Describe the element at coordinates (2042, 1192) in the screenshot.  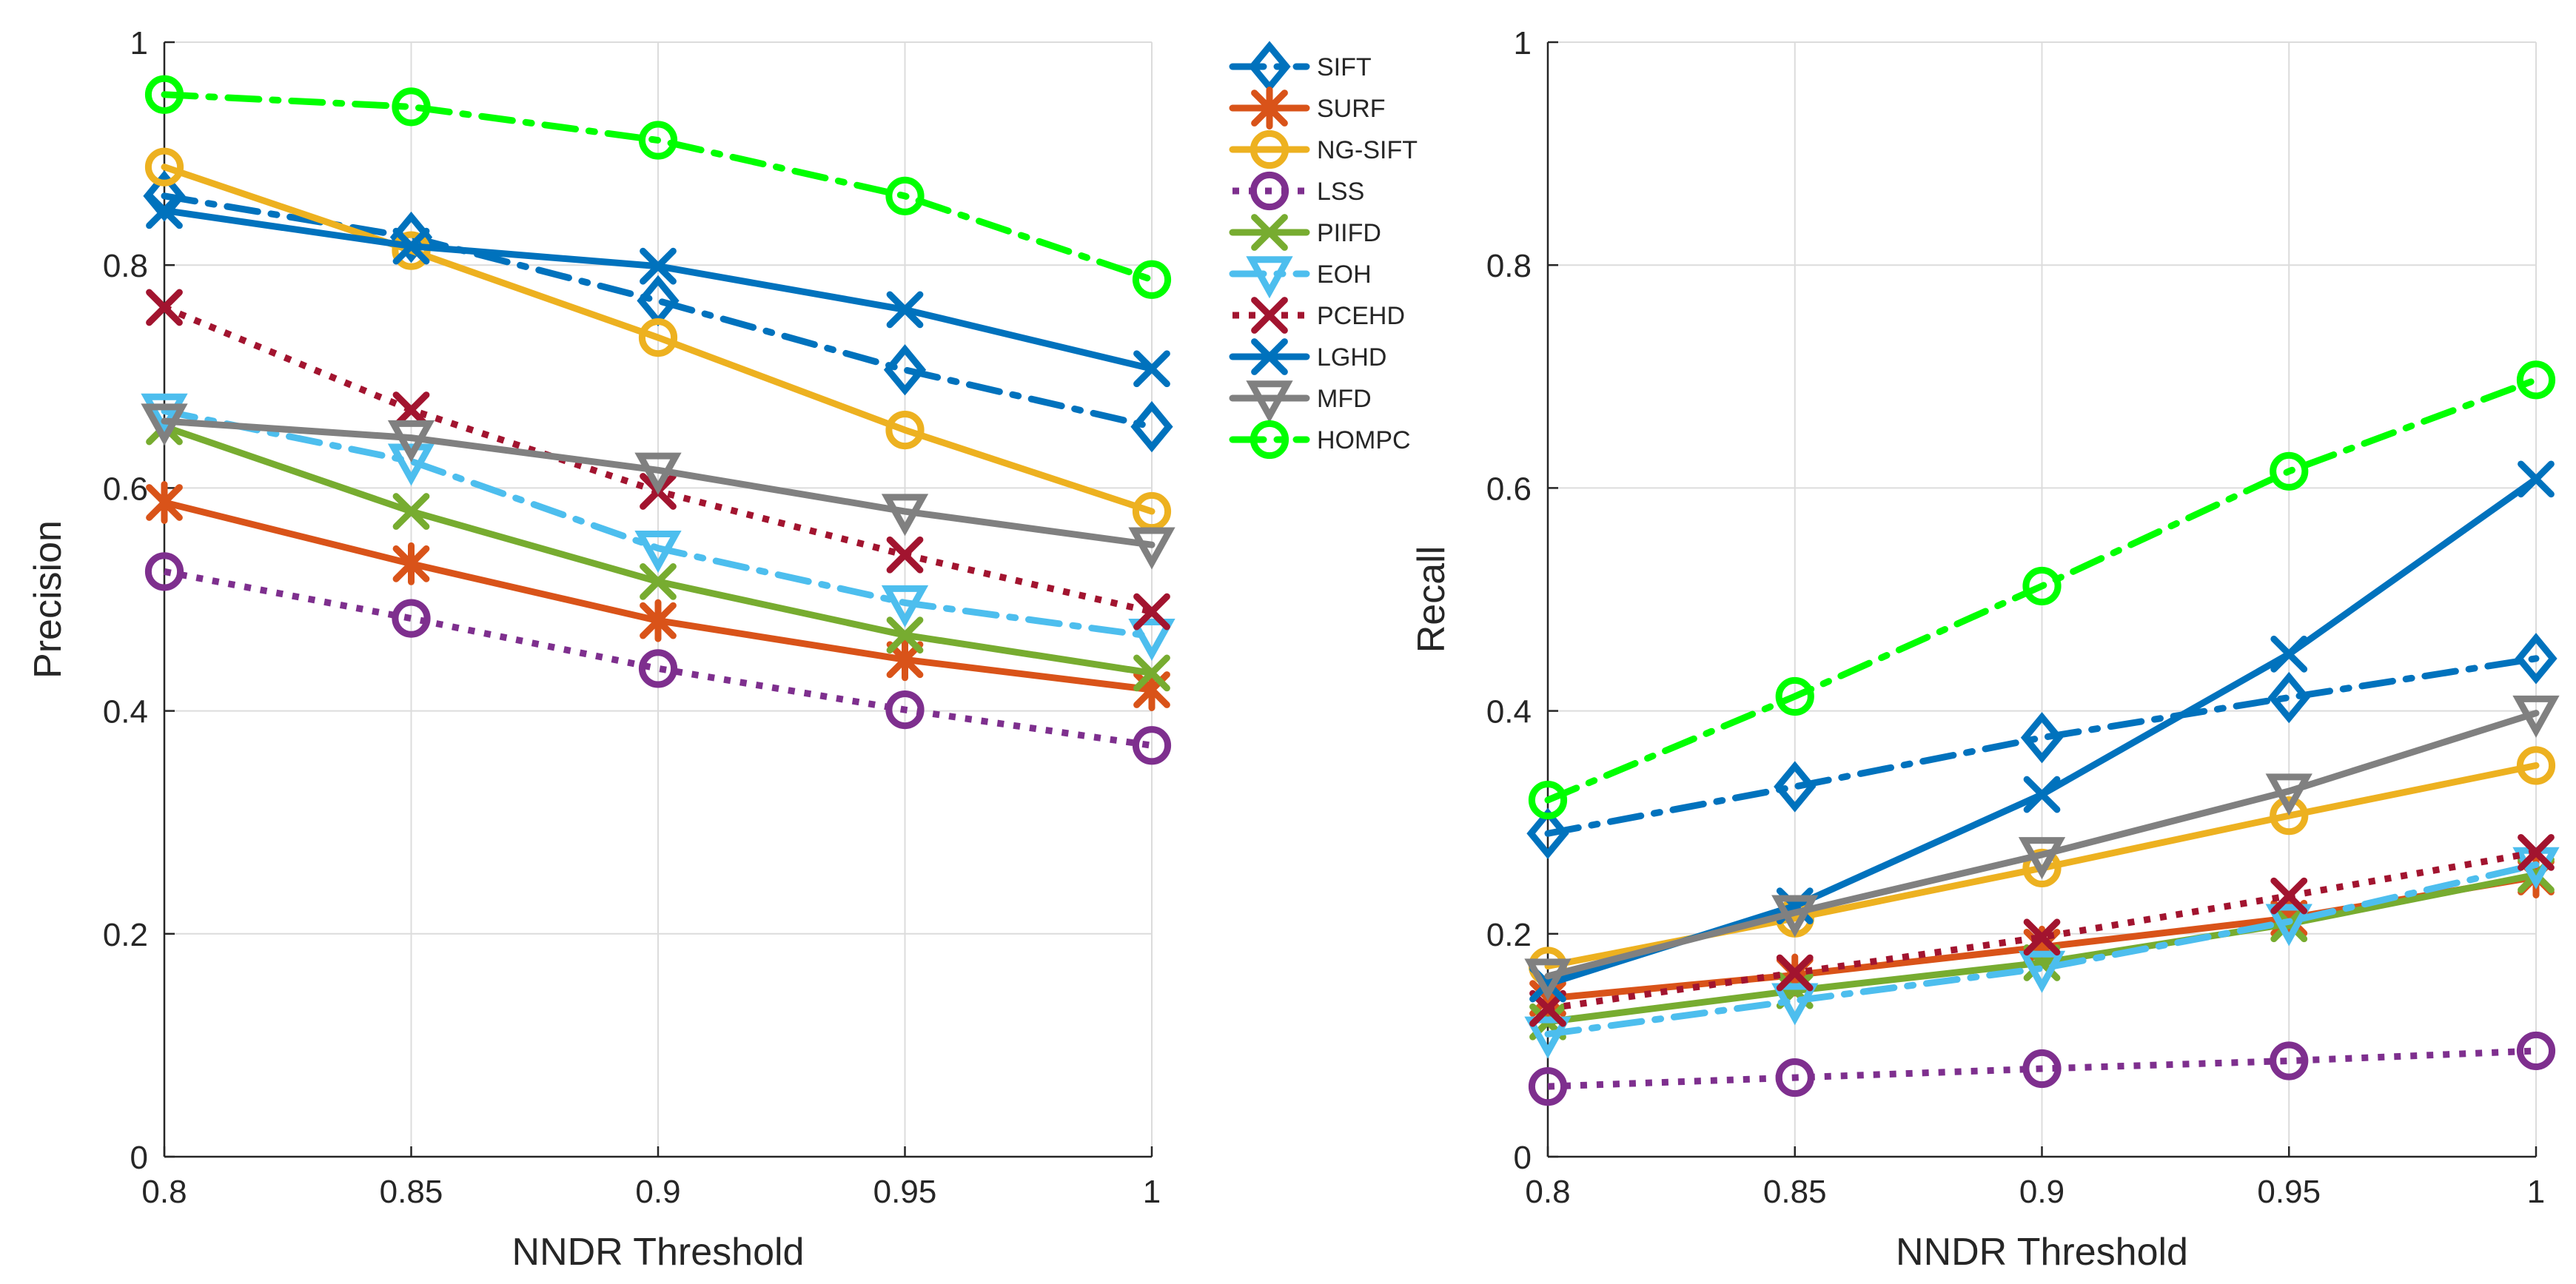
I see `x-tick-label: 0.9` at that location.